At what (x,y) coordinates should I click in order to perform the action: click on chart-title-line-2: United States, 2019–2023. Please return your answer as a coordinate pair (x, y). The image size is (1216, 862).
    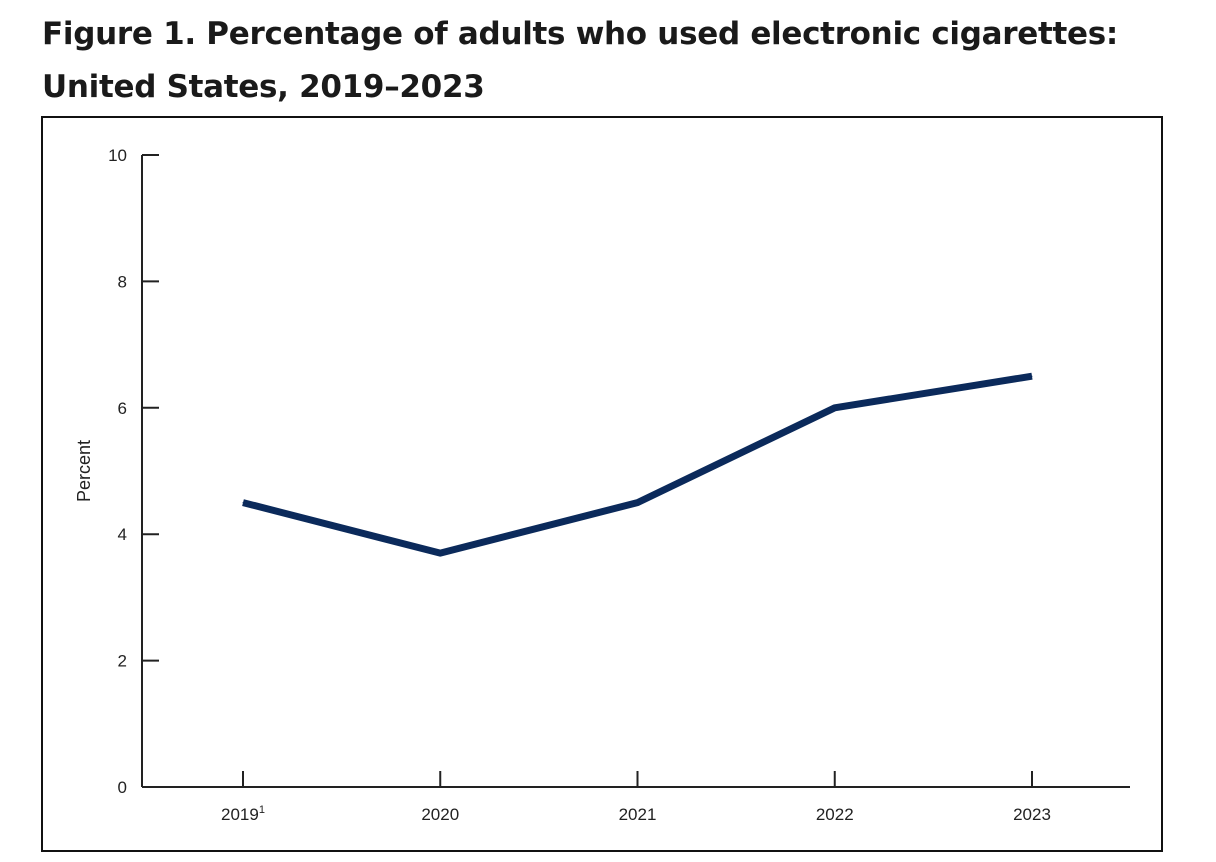
    Looking at the image, I should click on (263, 87).